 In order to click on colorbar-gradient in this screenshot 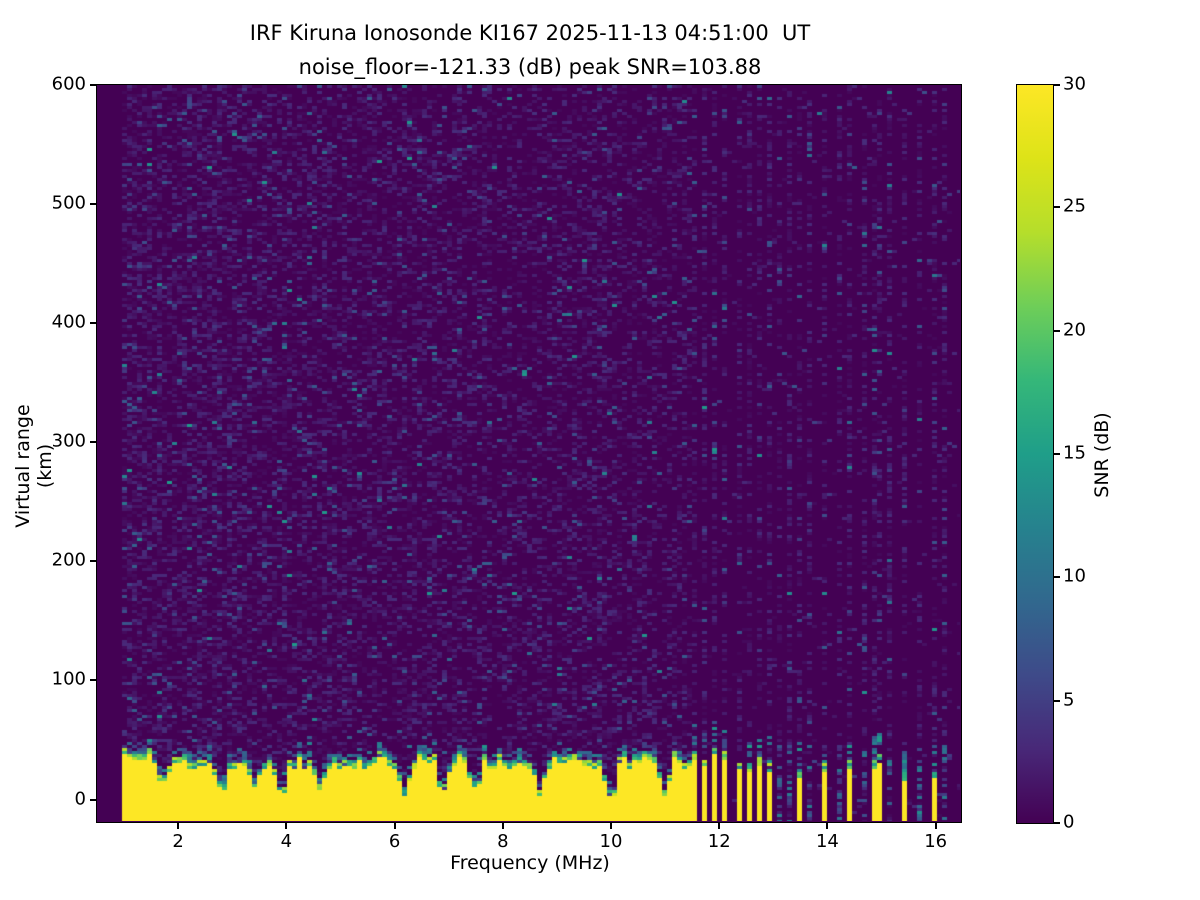, I will do `click(1035, 454)`.